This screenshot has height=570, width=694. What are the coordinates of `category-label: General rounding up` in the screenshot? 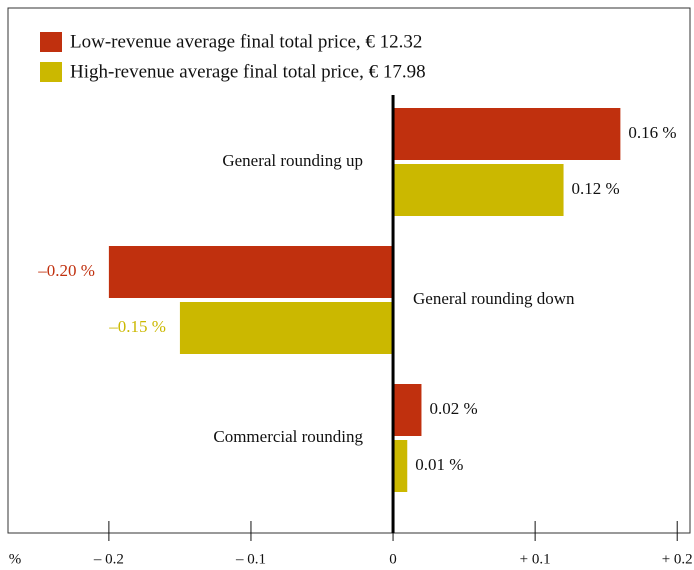 It's located at (292, 160).